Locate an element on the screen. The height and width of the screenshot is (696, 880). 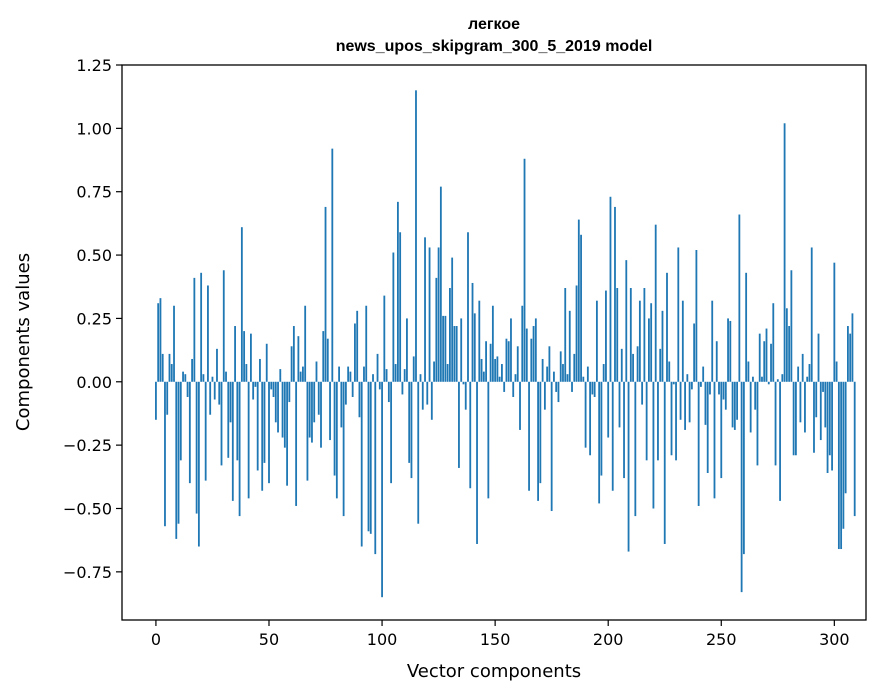
y-tick-label: 0.25 is located at coordinates (94, 318).